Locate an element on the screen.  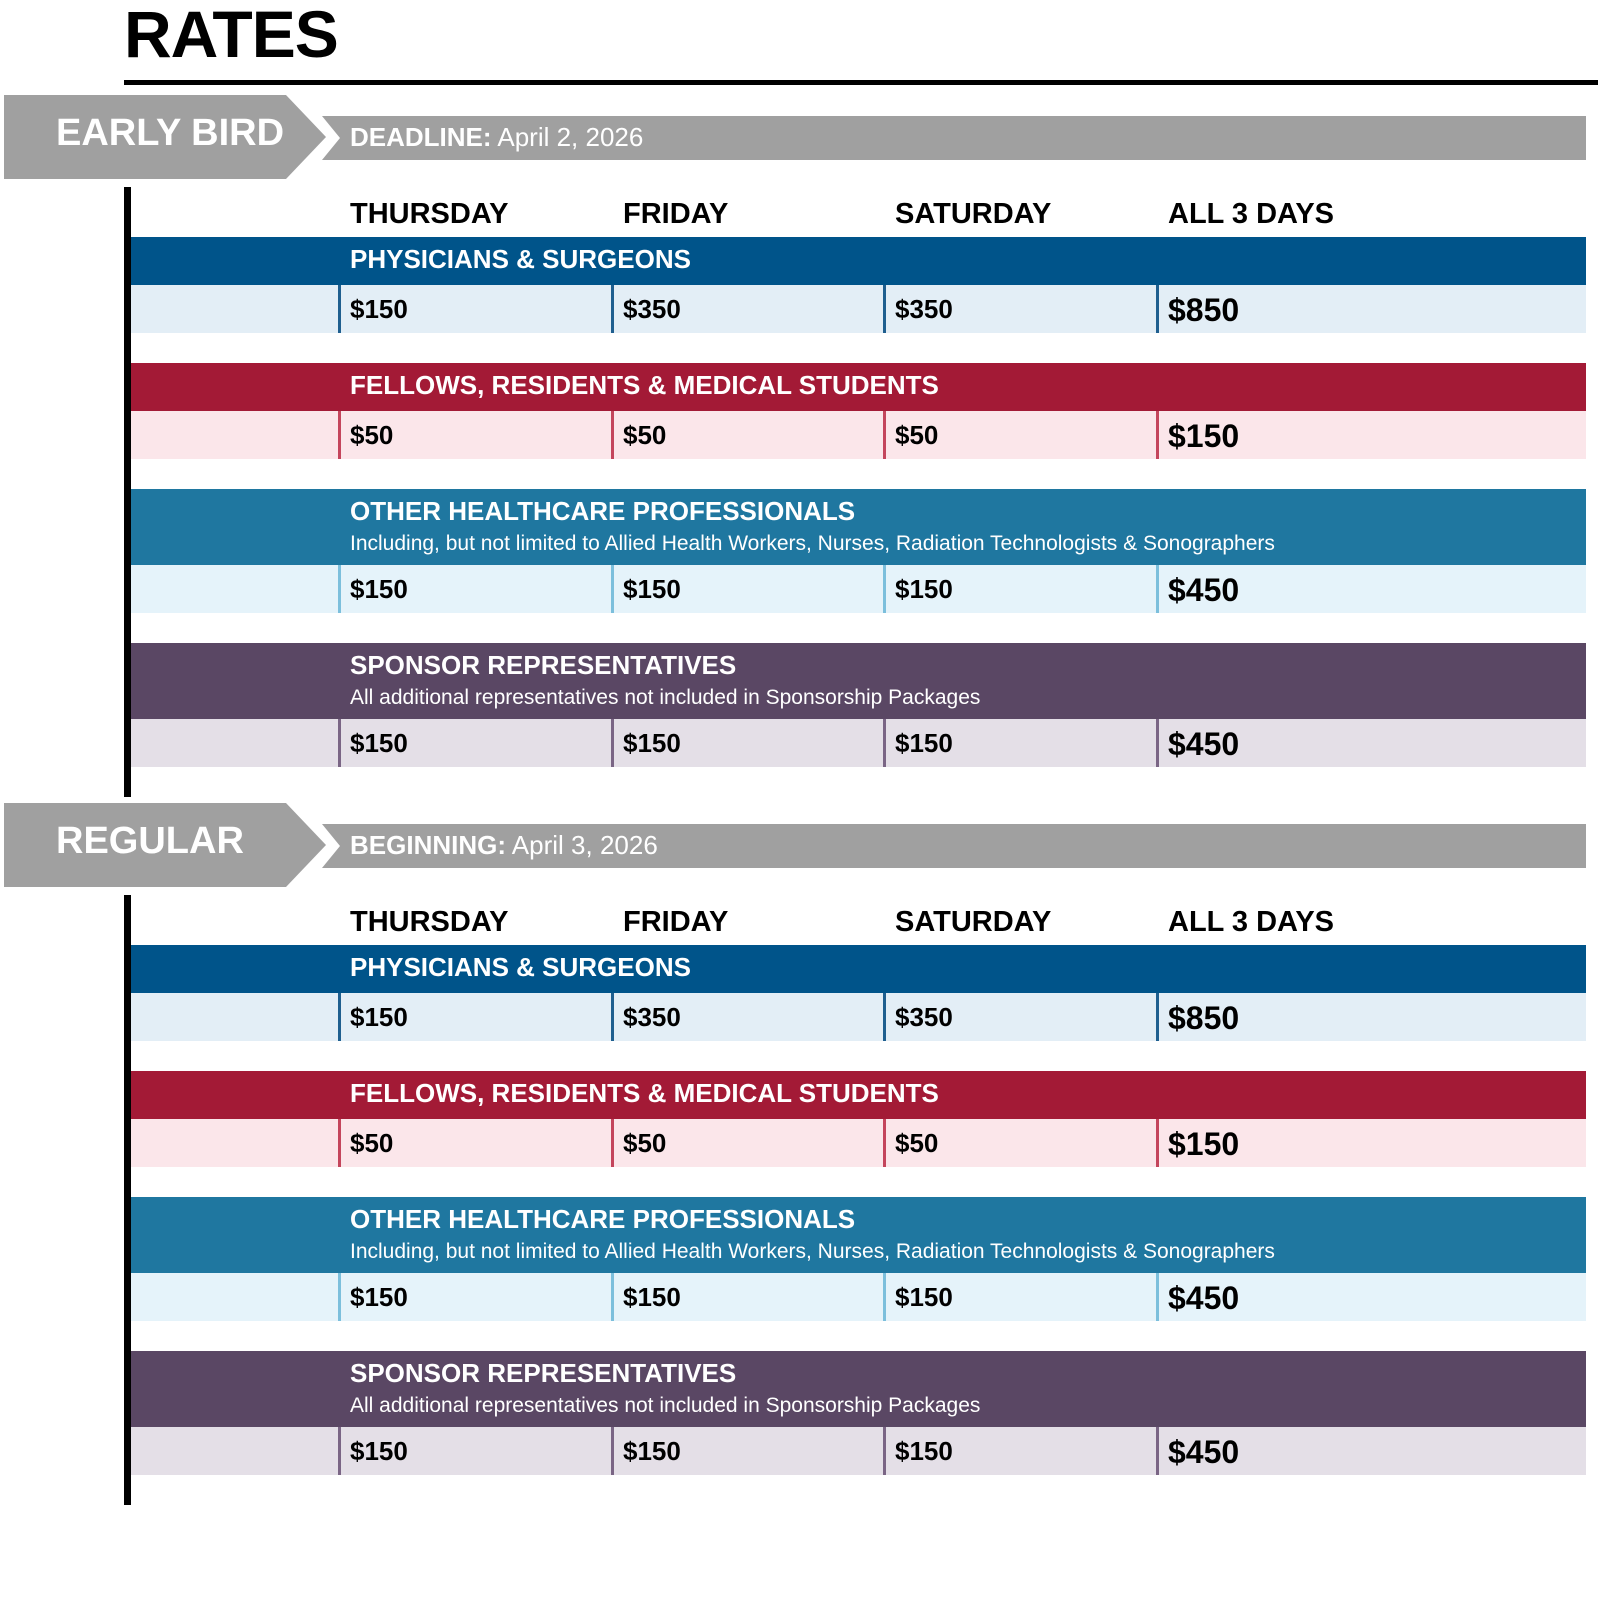
section-label: REGULAR is located at coordinates (150, 841).